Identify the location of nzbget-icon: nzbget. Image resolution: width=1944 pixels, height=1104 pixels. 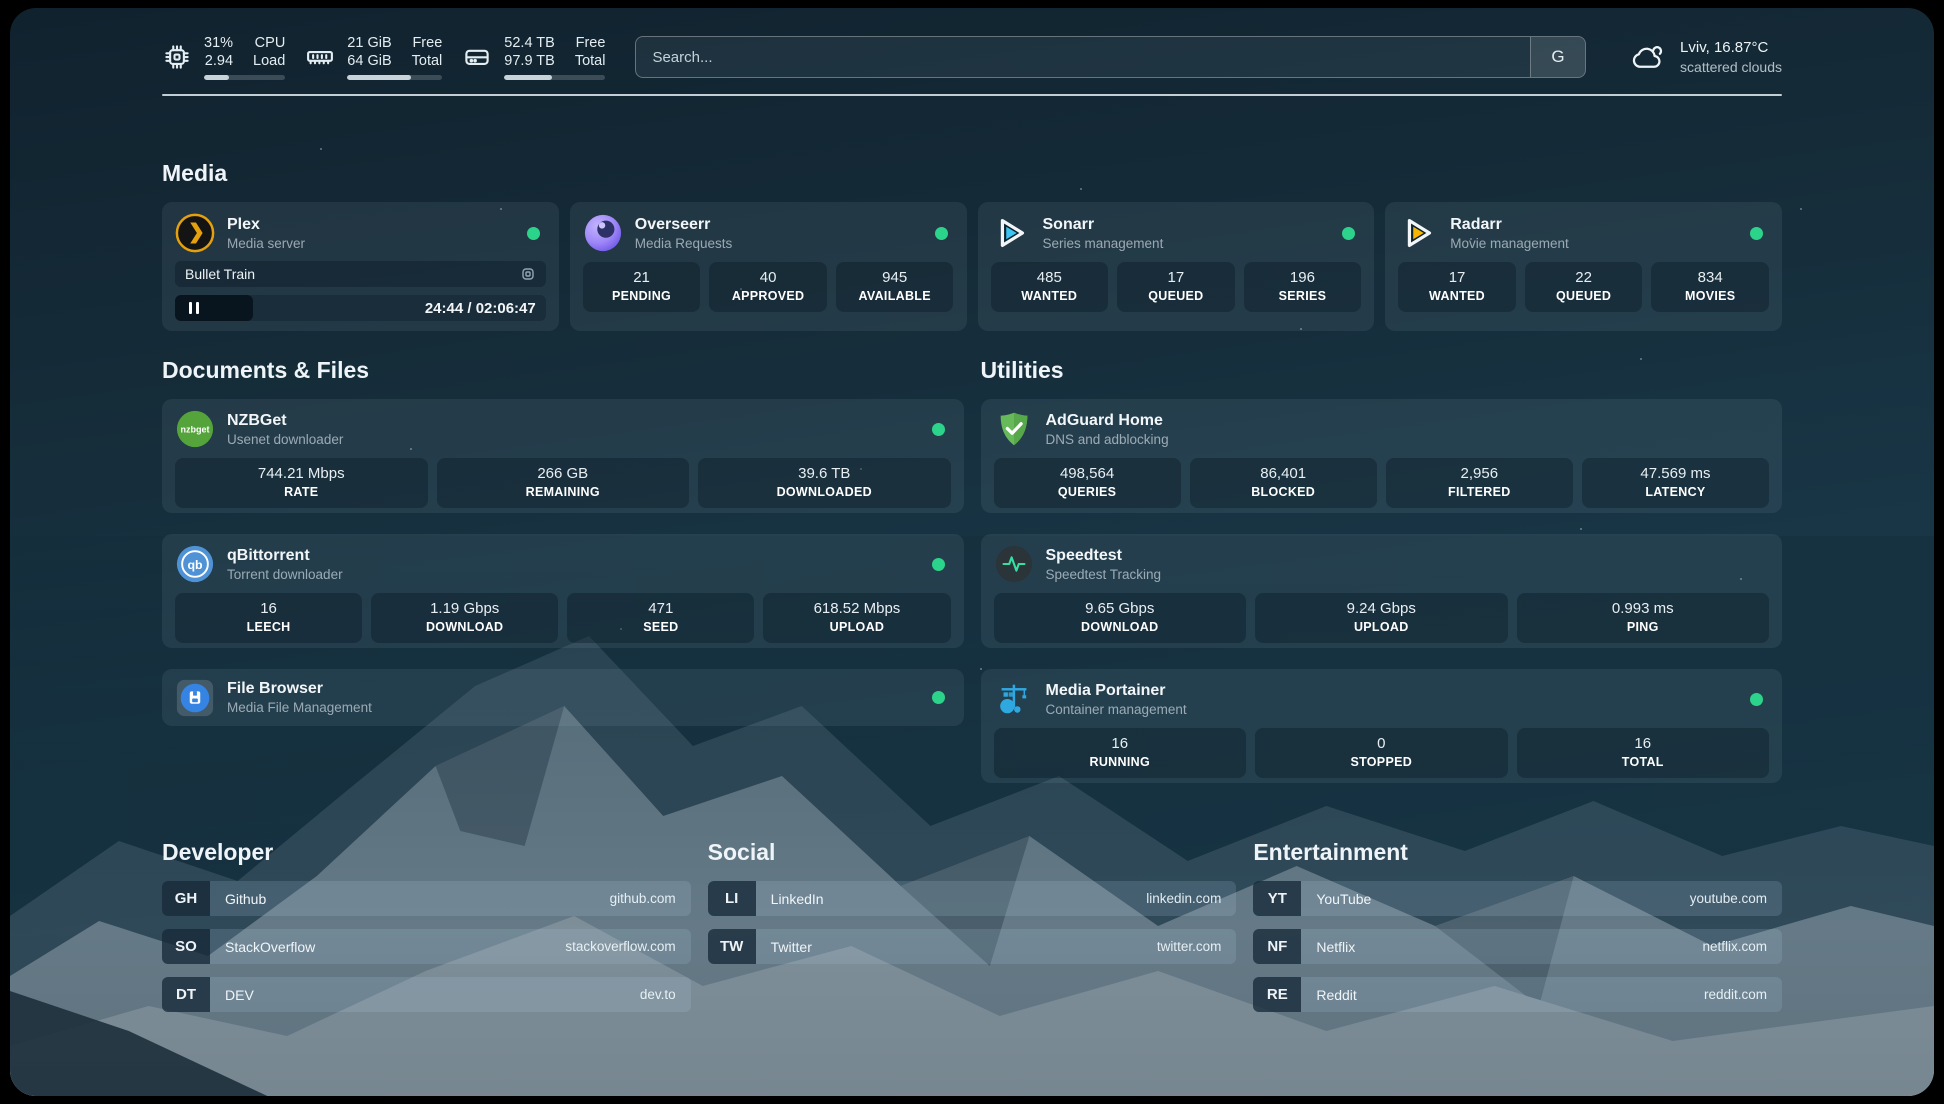
(195, 429).